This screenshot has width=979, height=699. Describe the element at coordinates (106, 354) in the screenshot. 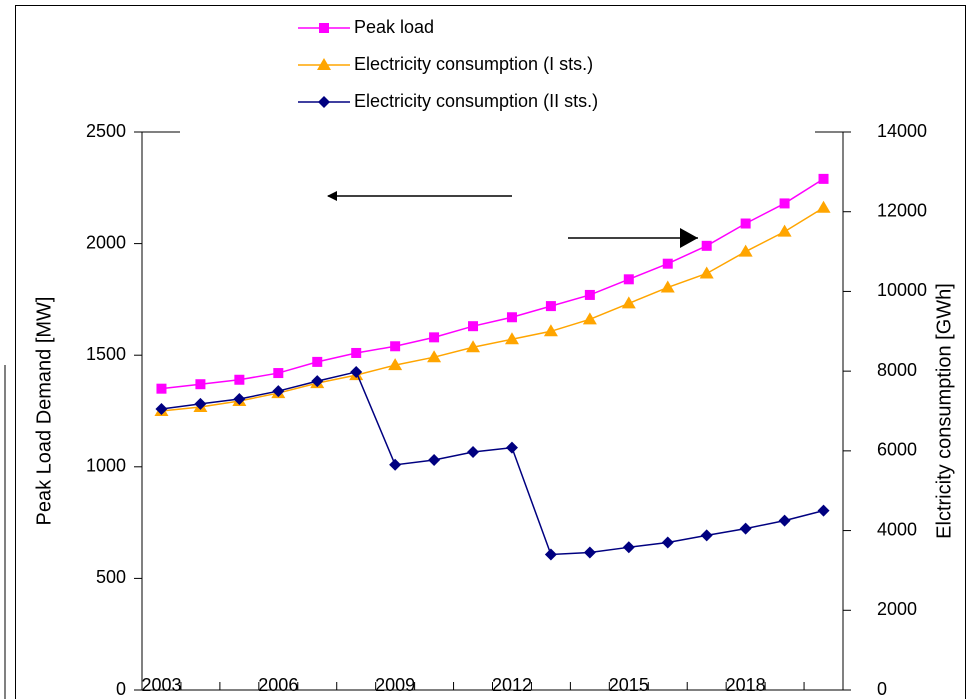

I see `y-tick-label: 1500` at that location.